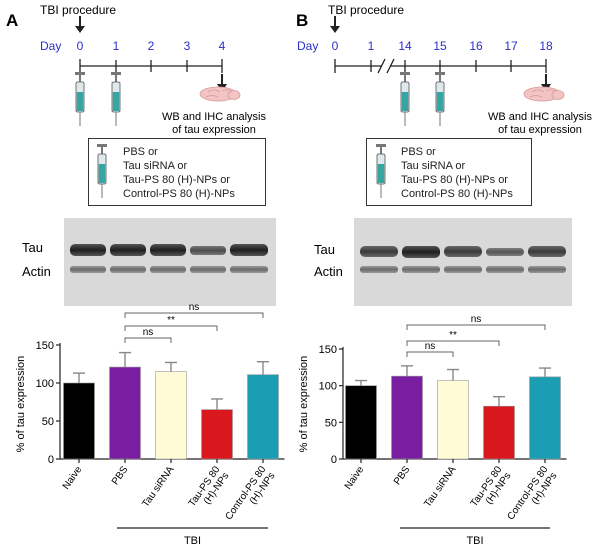  Describe the element at coordinates (151, 66) in the screenshot. I see `timeline-a` at that location.